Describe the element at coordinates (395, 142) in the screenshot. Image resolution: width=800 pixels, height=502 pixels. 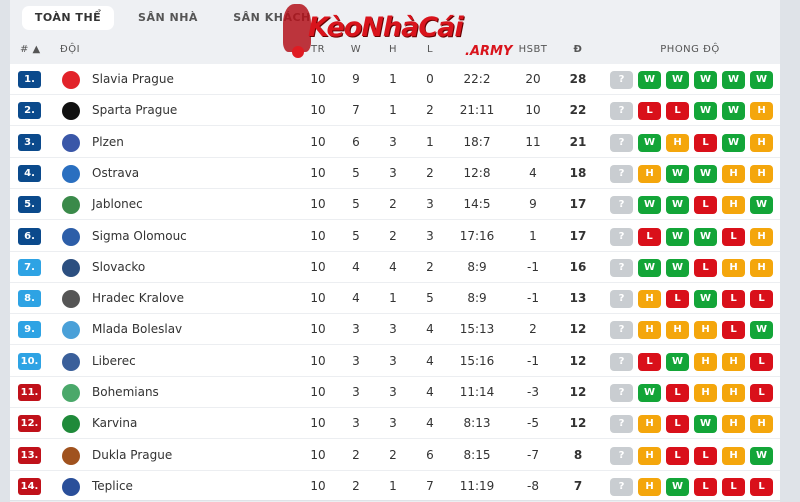
I see `table-row: 3. Plzen 10 6 3 1 18:7 11 21? W H L W H` at that location.